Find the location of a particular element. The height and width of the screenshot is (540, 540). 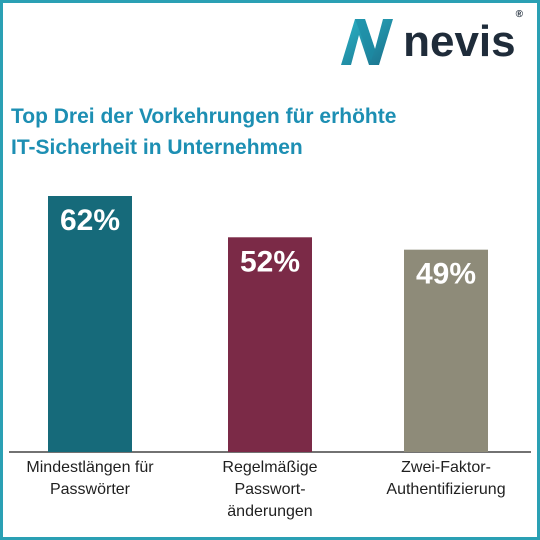

category-label-line: änderungen is located at coordinates (270, 511).